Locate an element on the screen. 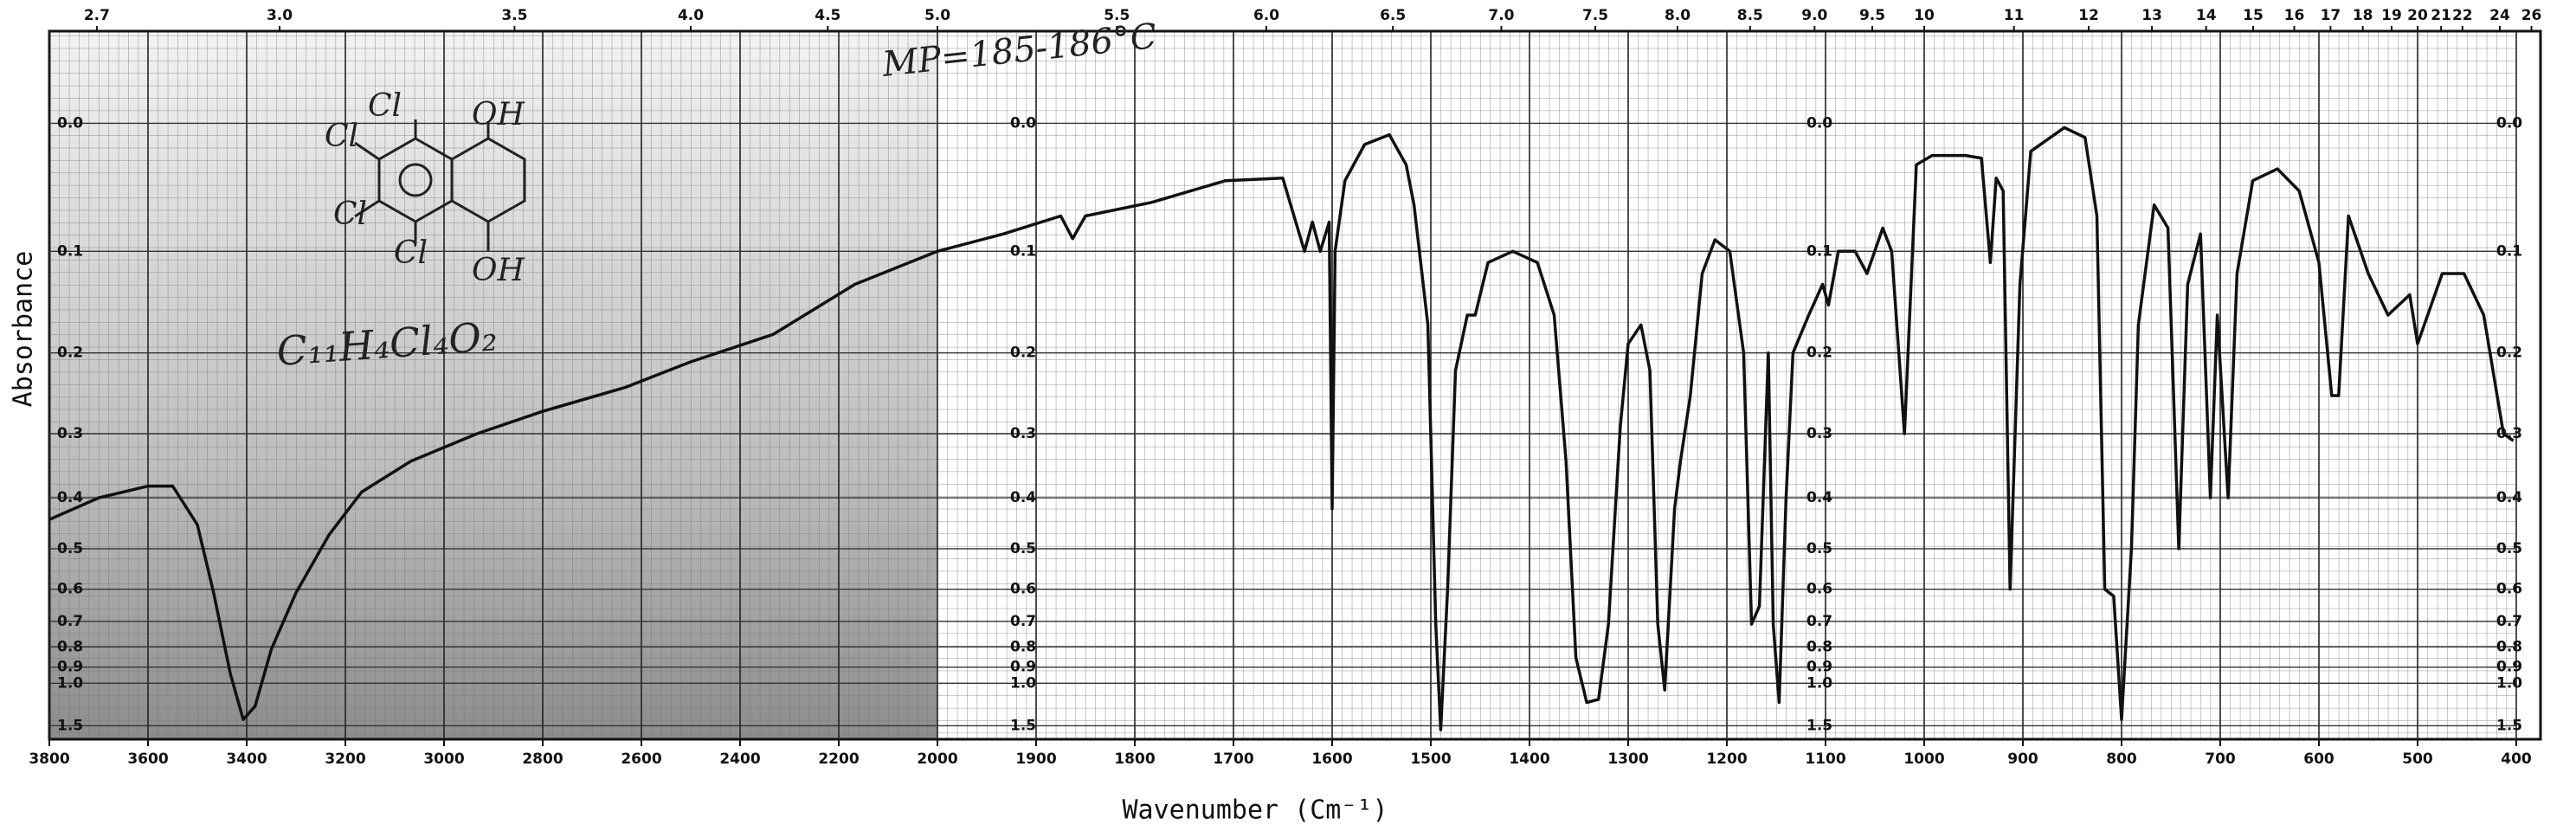 This screenshot has height=831, width=2576. x2-tick-label: 4.0 is located at coordinates (691, 15).